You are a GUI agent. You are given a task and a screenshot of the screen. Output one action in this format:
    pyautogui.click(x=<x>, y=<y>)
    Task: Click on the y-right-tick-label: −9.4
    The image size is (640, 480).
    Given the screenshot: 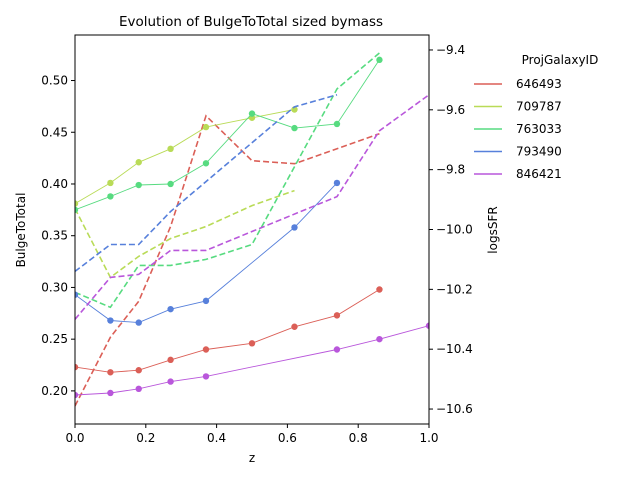 What is the action you would take?
    pyautogui.click(x=450, y=50)
    